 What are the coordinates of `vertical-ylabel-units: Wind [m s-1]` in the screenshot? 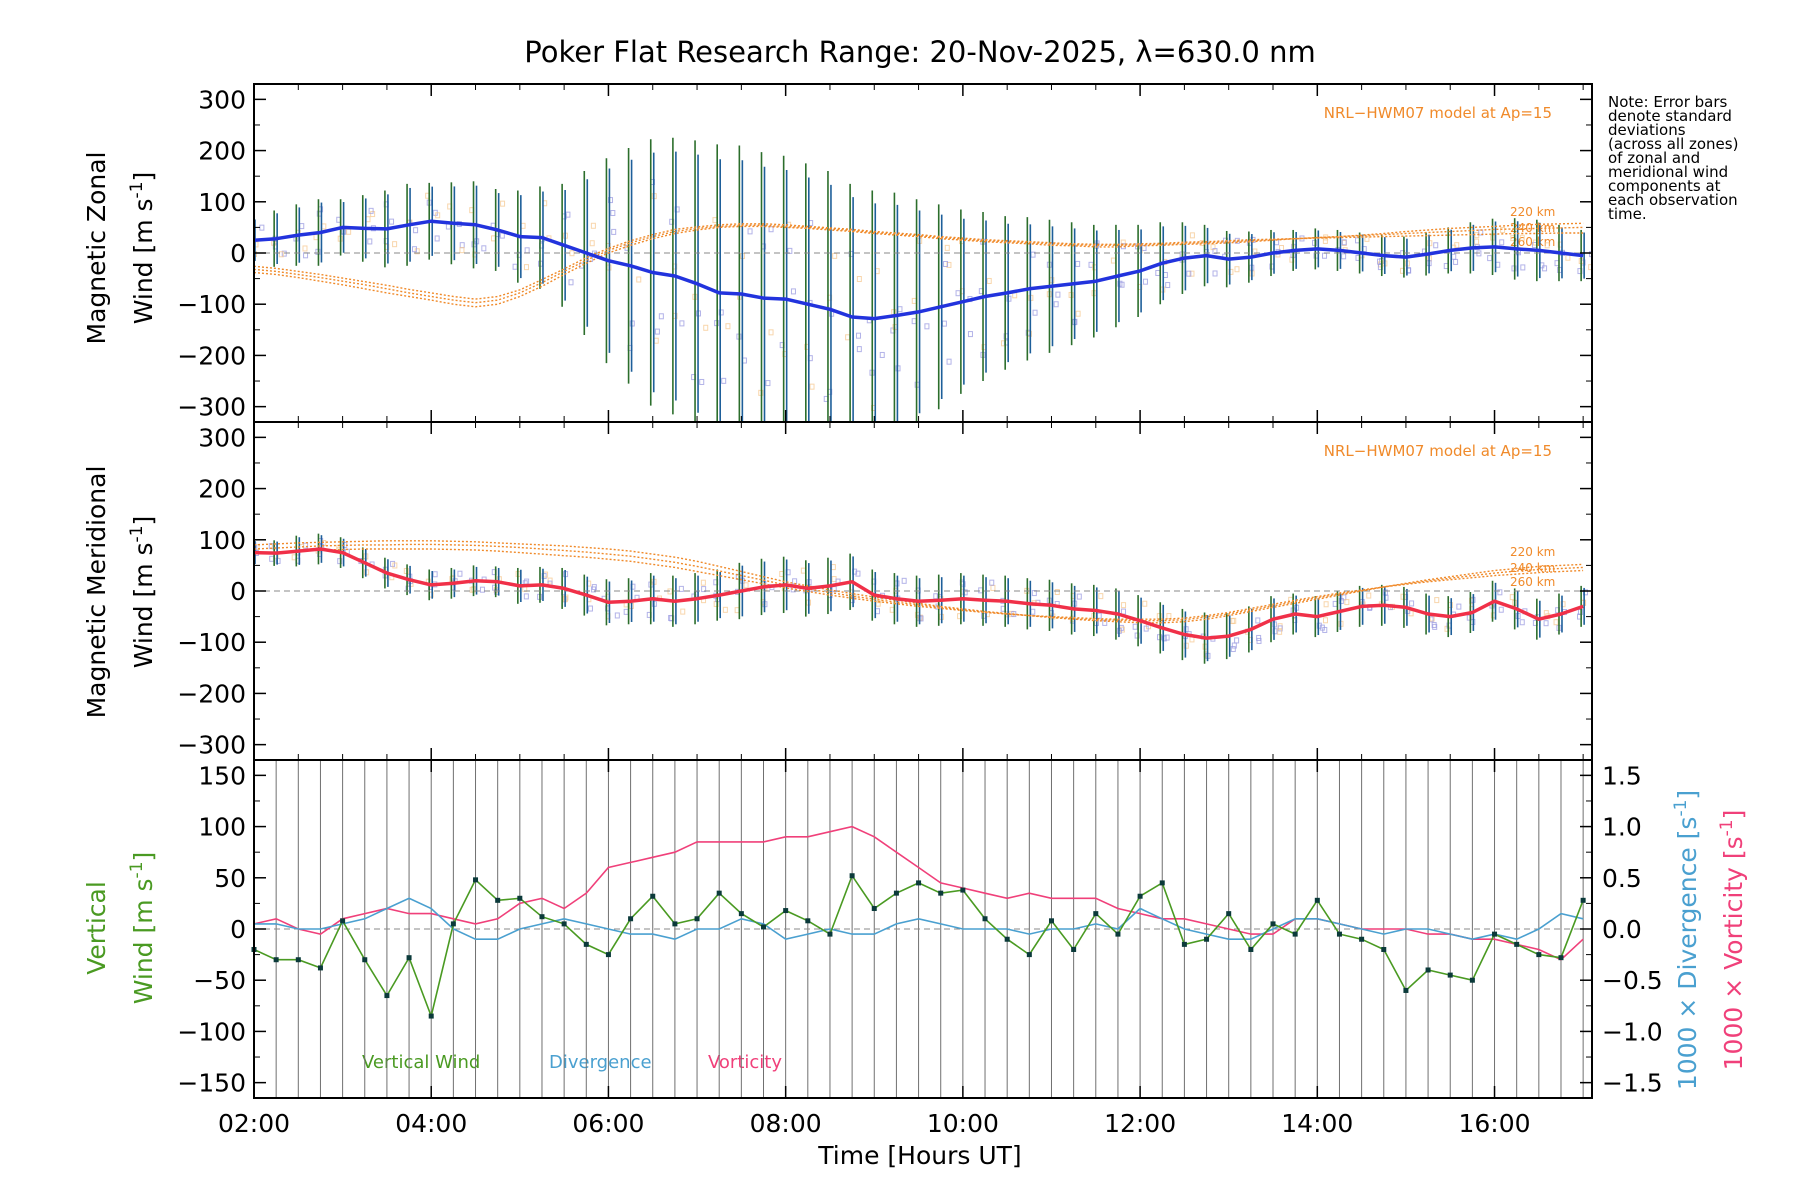 It's located at (142, 928).